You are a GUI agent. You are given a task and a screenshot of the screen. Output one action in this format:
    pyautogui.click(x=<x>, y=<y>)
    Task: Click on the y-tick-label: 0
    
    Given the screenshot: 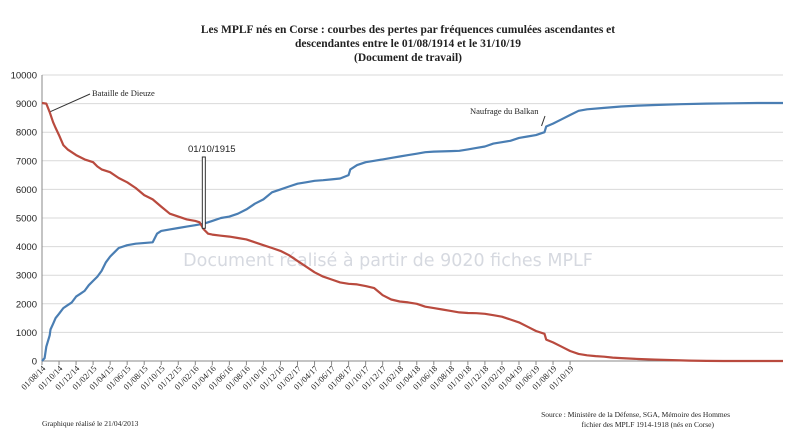 What is the action you would take?
    pyautogui.click(x=34, y=362)
    